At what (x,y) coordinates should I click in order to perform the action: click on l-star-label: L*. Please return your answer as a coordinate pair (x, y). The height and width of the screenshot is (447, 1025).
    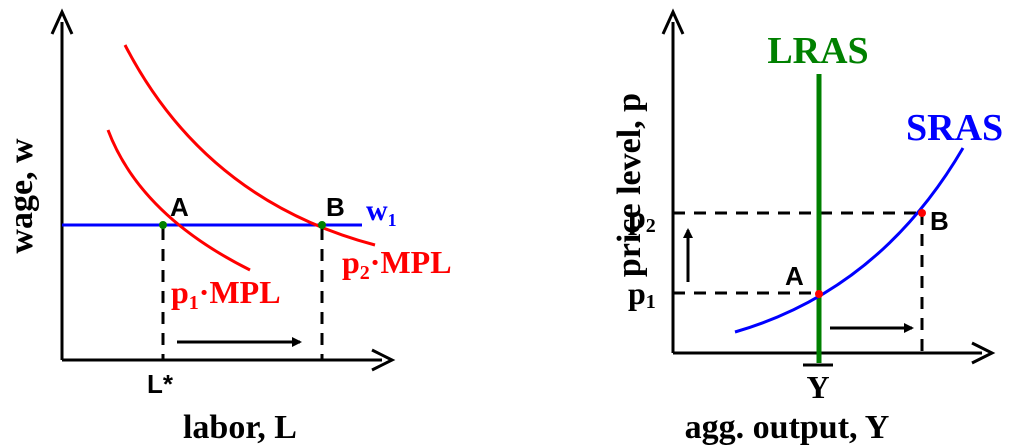
    Looking at the image, I should click on (160, 384).